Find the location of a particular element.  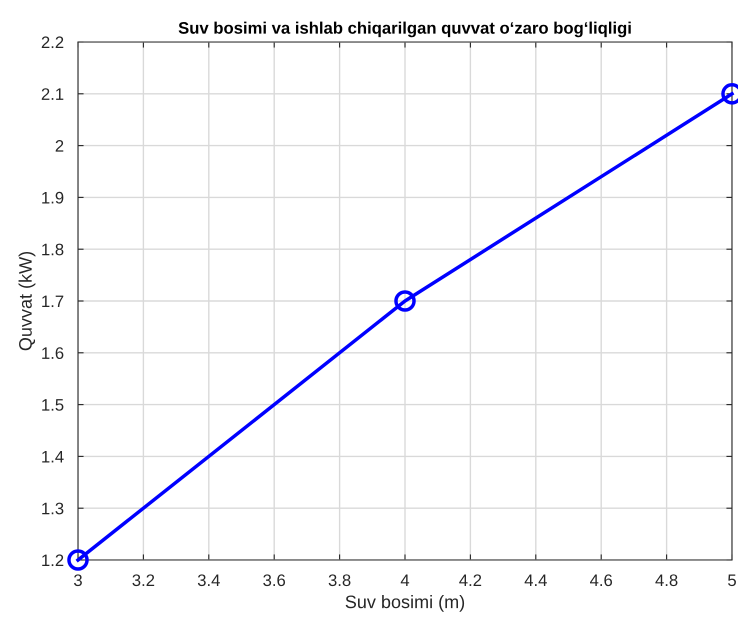

x-tick-label: 3 is located at coordinates (78, 580).